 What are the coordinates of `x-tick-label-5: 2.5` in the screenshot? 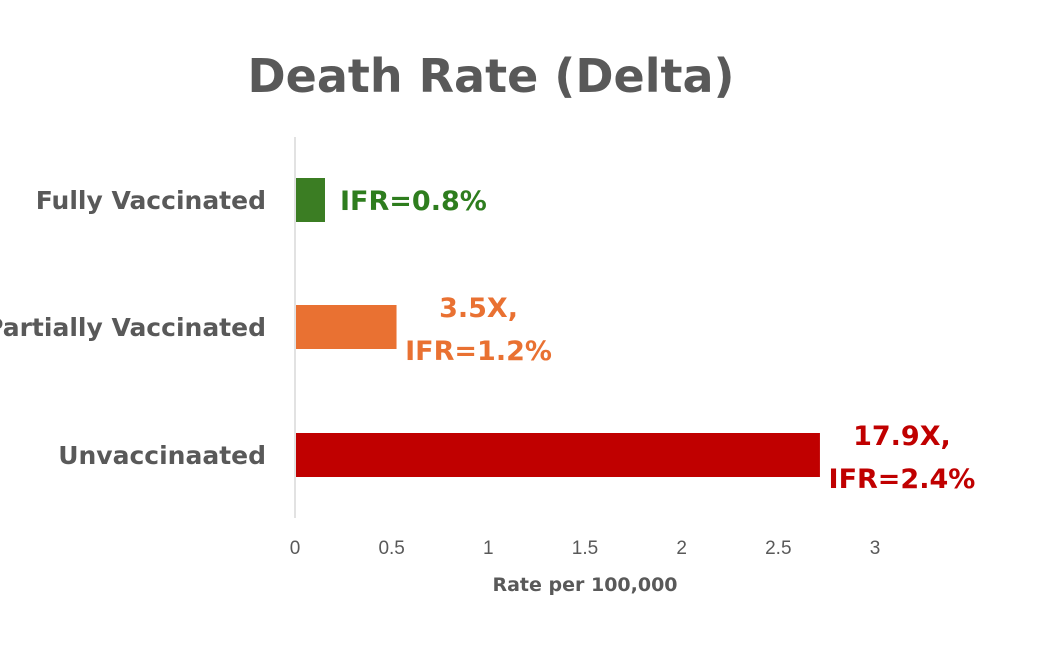 It's located at (778, 548).